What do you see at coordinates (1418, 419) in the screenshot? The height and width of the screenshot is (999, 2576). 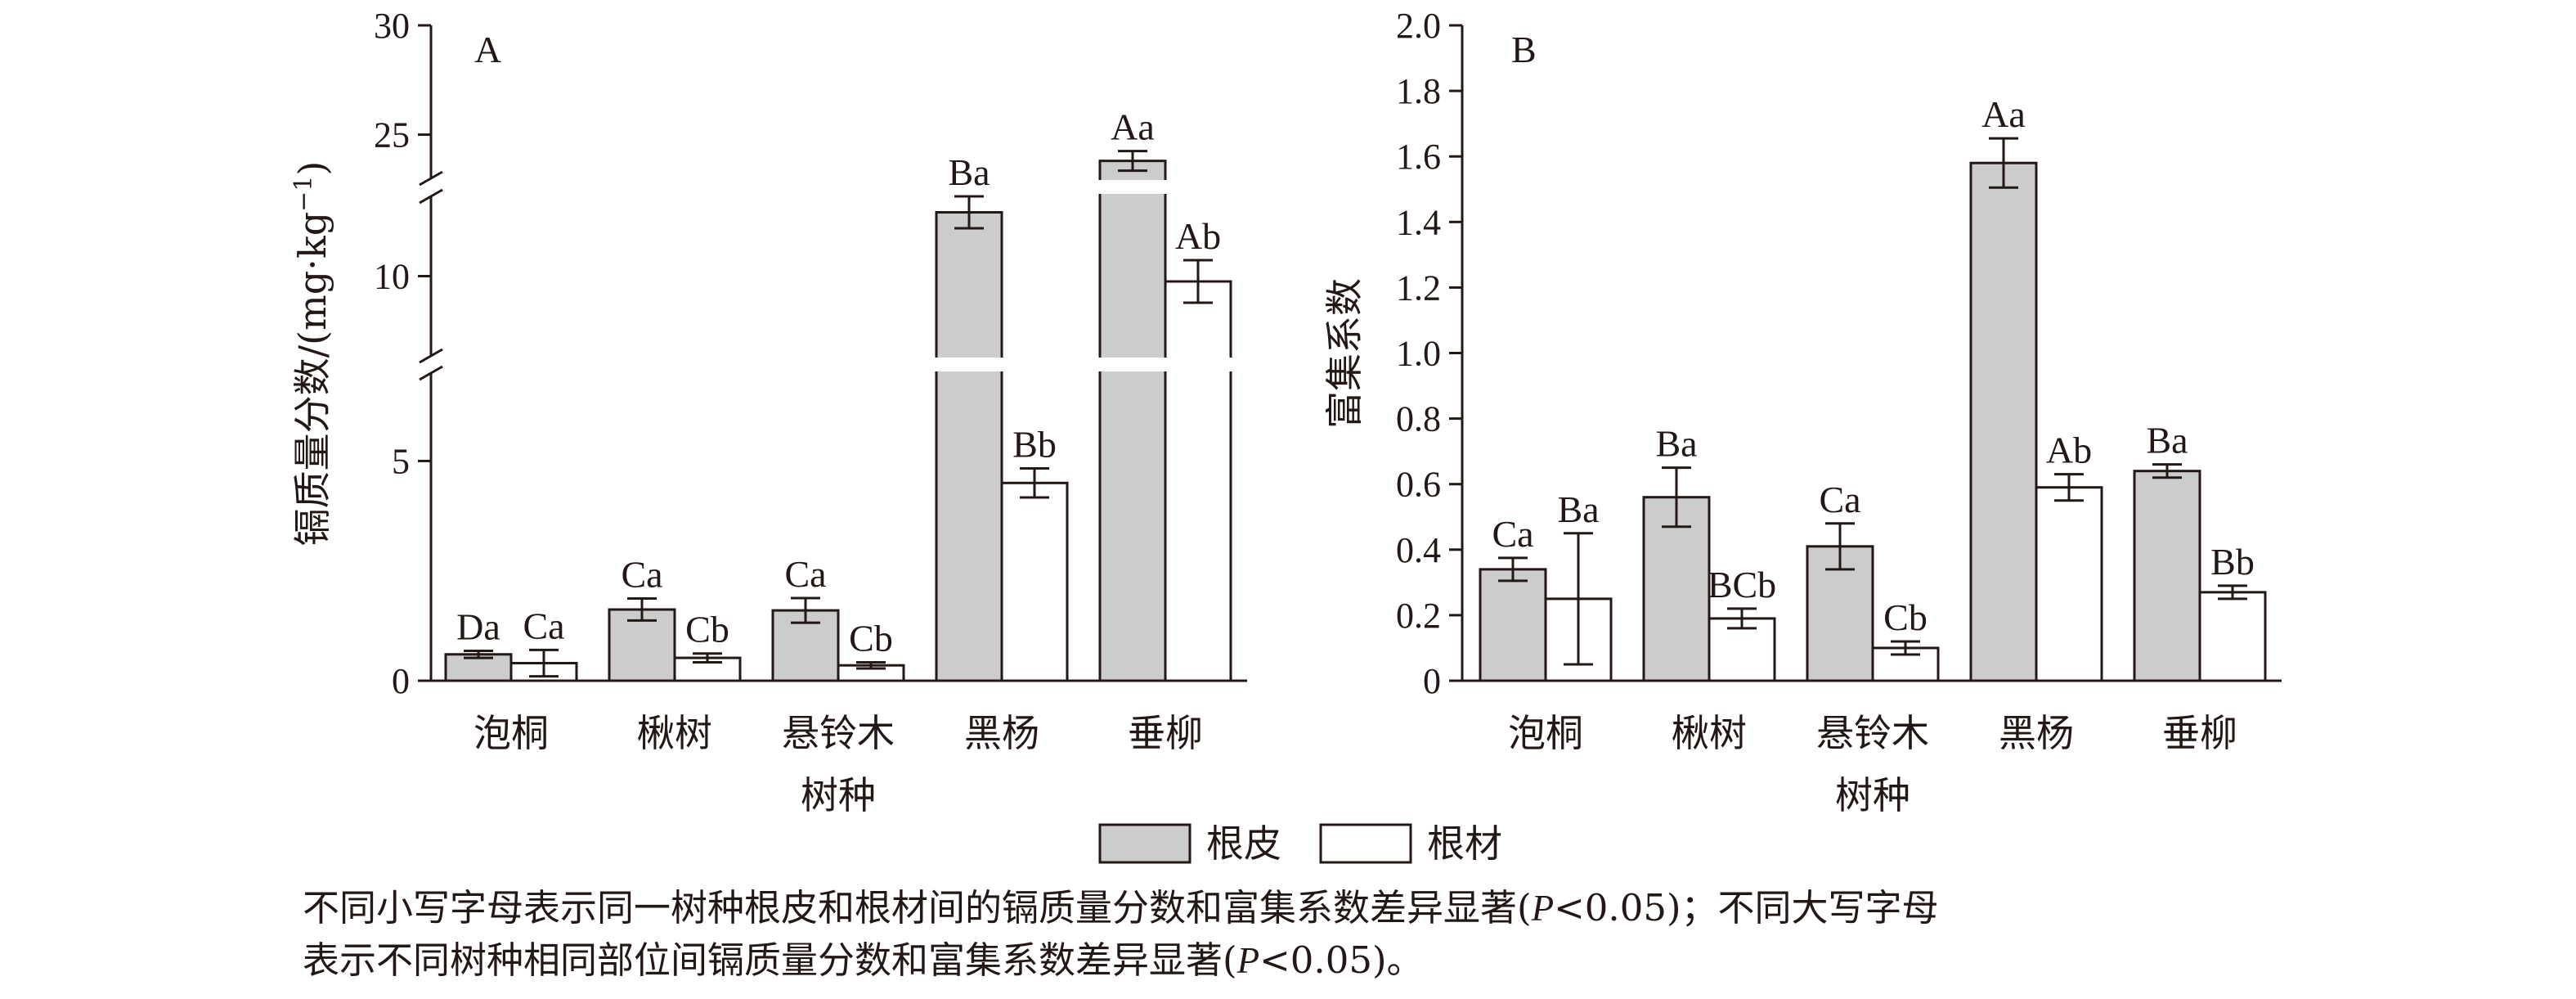 I see `y-tick-label: 0.8` at bounding box center [1418, 419].